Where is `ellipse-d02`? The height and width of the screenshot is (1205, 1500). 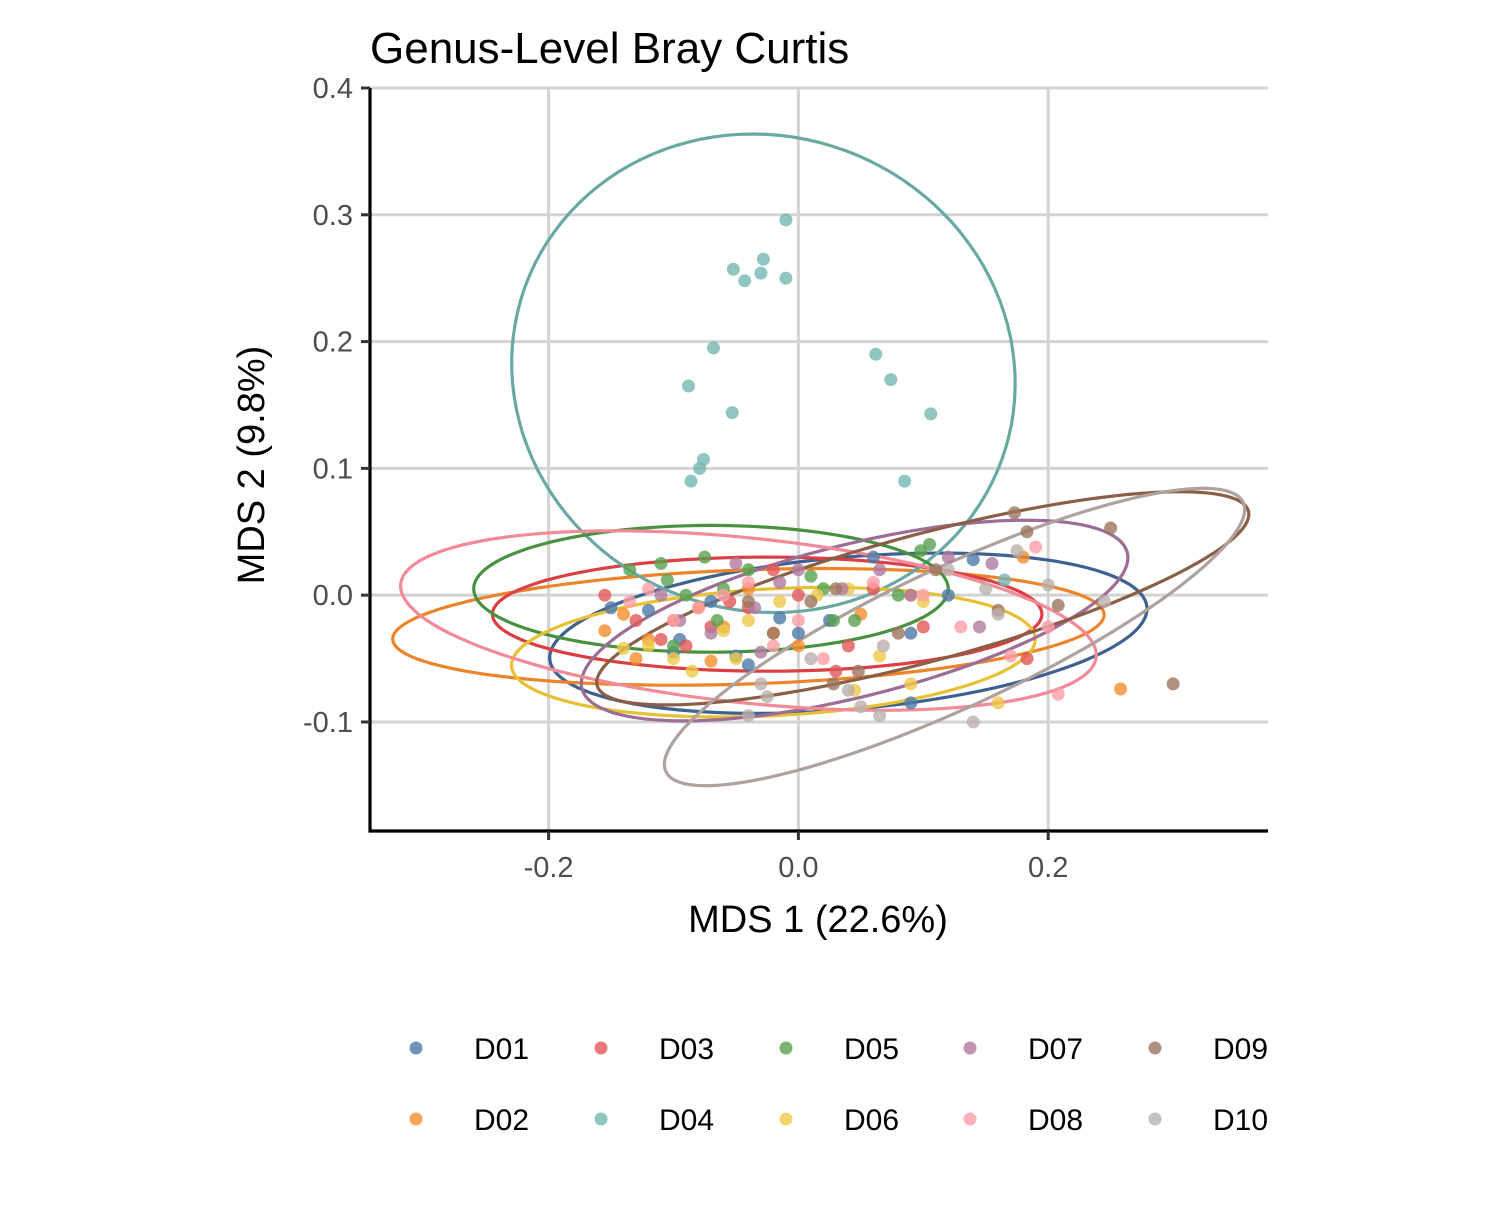 ellipse-d02 is located at coordinates (748, 626).